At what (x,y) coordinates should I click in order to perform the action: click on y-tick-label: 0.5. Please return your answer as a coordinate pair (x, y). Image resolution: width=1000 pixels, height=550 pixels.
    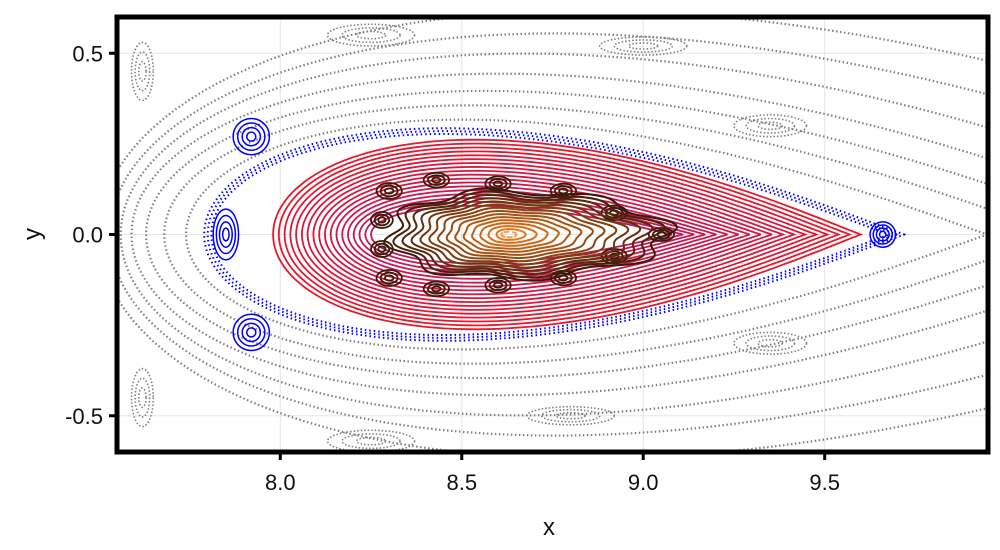
    Looking at the image, I should click on (87, 53).